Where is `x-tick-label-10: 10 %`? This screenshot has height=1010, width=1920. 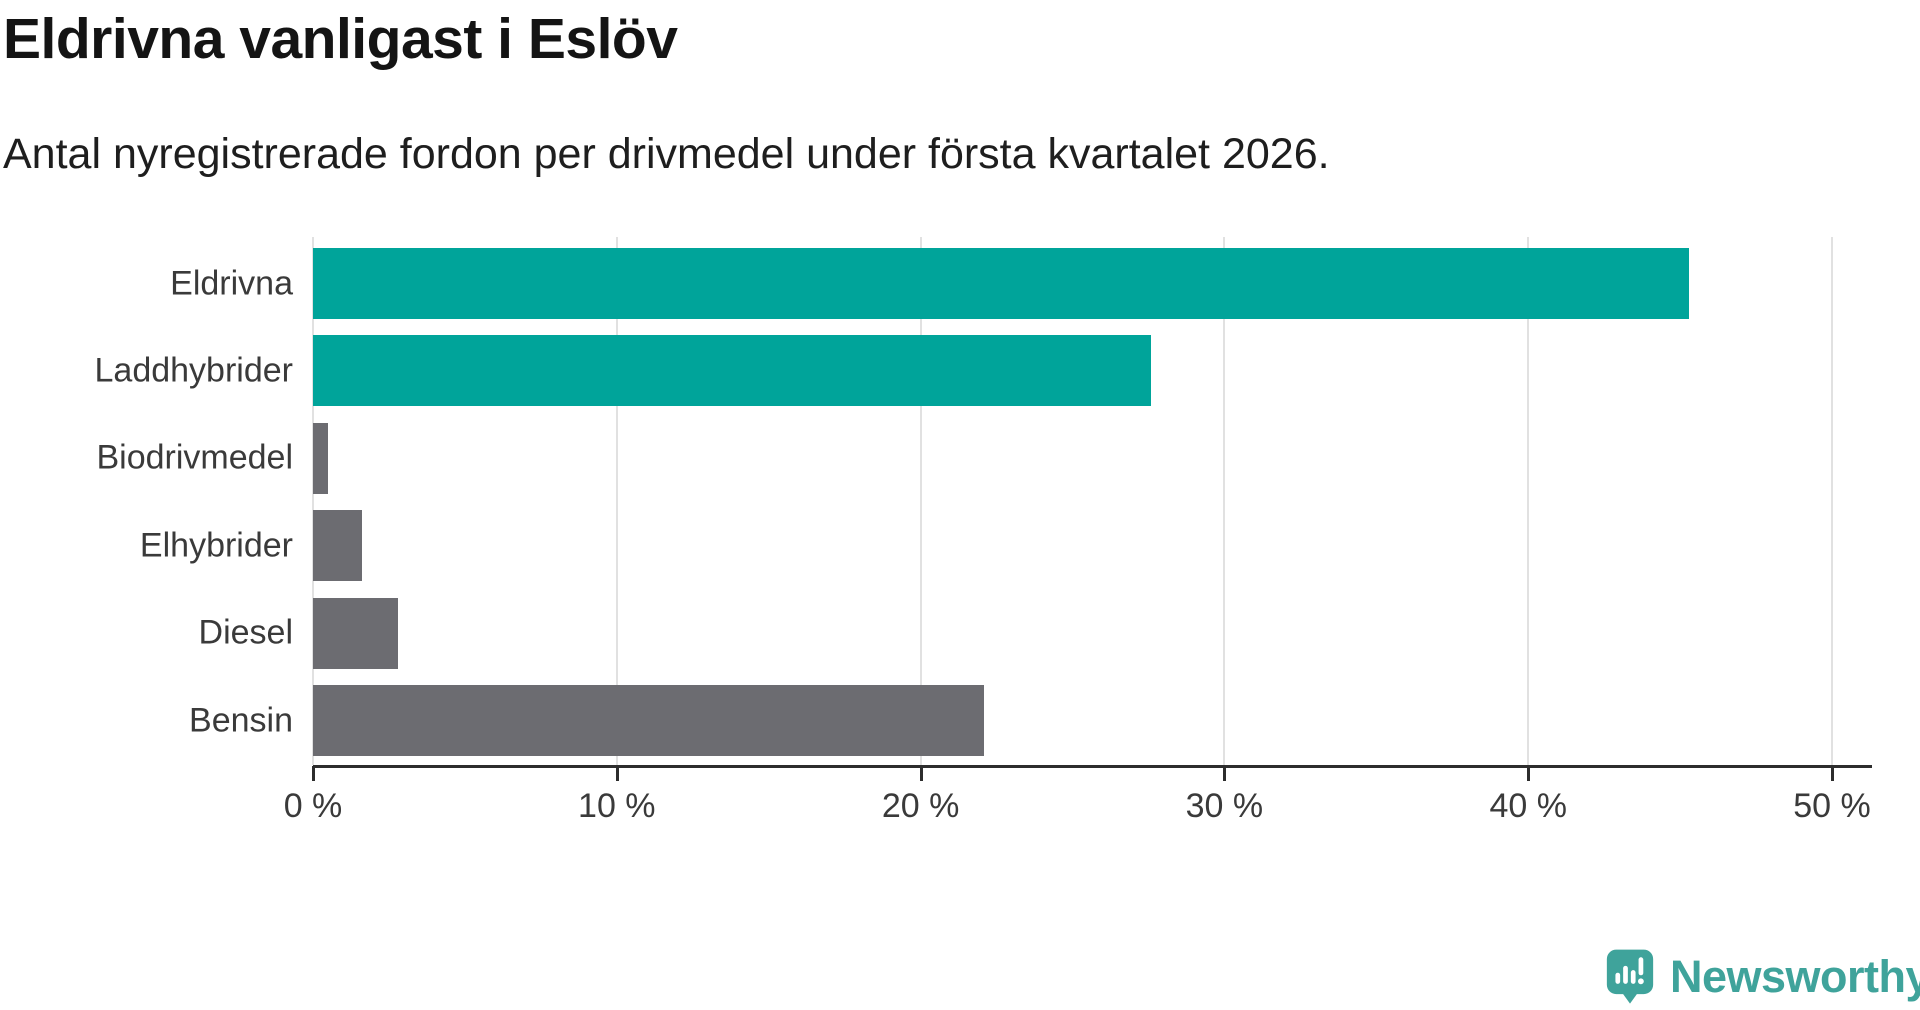 x-tick-label-10: 10 % is located at coordinates (617, 806).